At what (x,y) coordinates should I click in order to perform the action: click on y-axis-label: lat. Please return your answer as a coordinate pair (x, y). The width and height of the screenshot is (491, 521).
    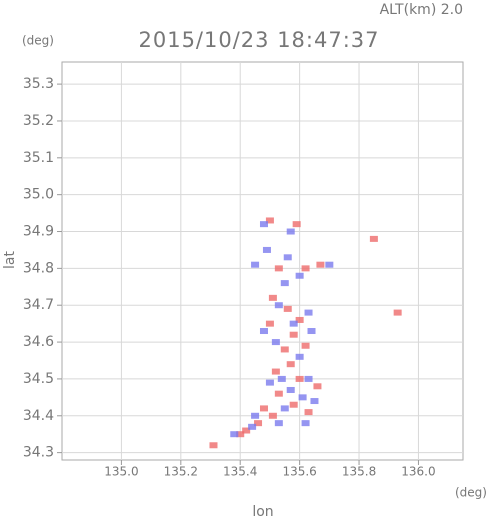
    Looking at the image, I should click on (10, 260).